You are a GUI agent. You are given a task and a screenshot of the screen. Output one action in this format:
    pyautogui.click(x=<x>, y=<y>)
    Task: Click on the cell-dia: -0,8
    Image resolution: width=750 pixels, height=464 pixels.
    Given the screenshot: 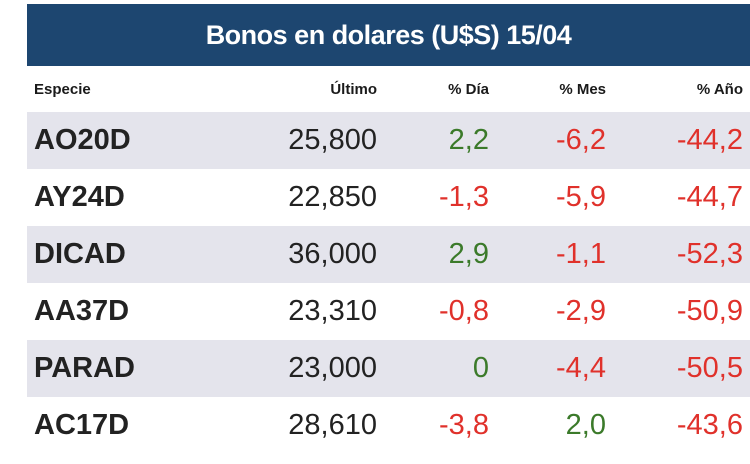 What is the action you would take?
    pyautogui.click(x=464, y=311)
    